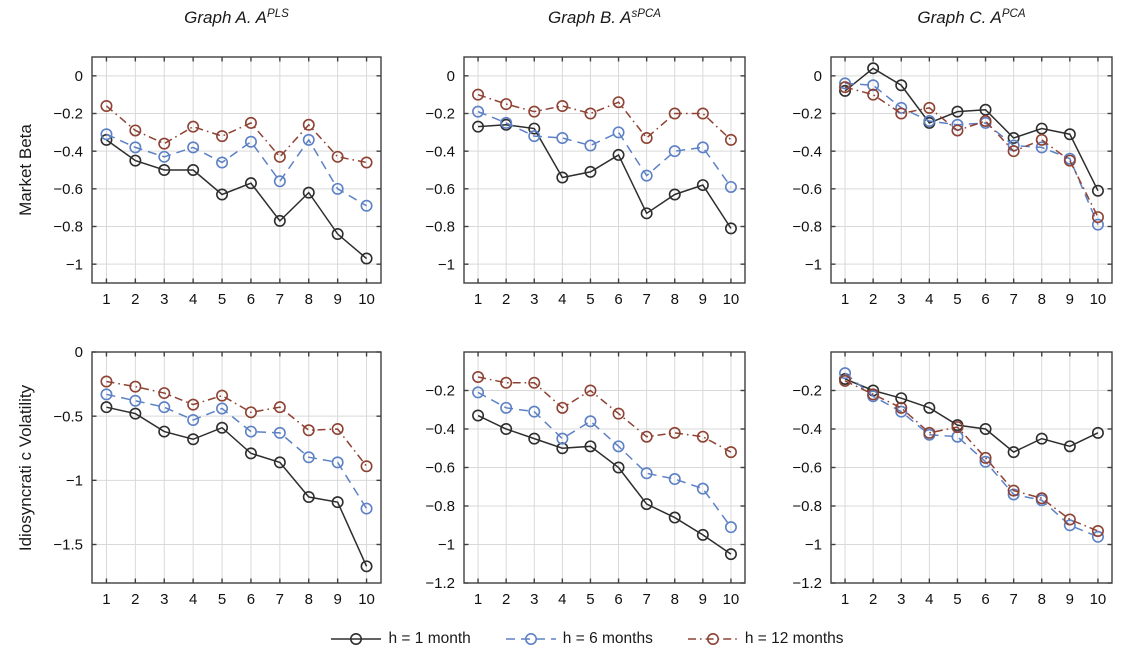  I want to click on chart-title-text: Graph C. A, so click(959, 17).